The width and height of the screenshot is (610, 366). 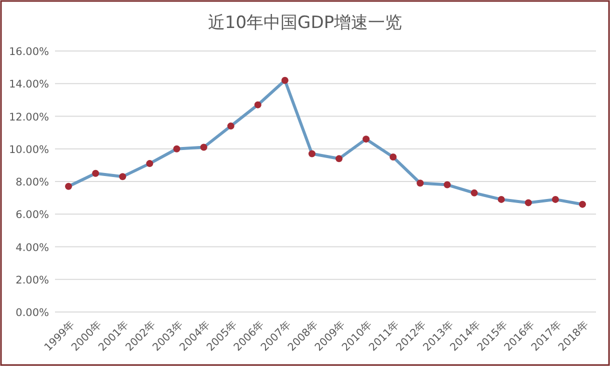 What do you see at coordinates (33, 215) in the screenshot?
I see `y-tick-label: 6.00%` at bounding box center [33, 215].